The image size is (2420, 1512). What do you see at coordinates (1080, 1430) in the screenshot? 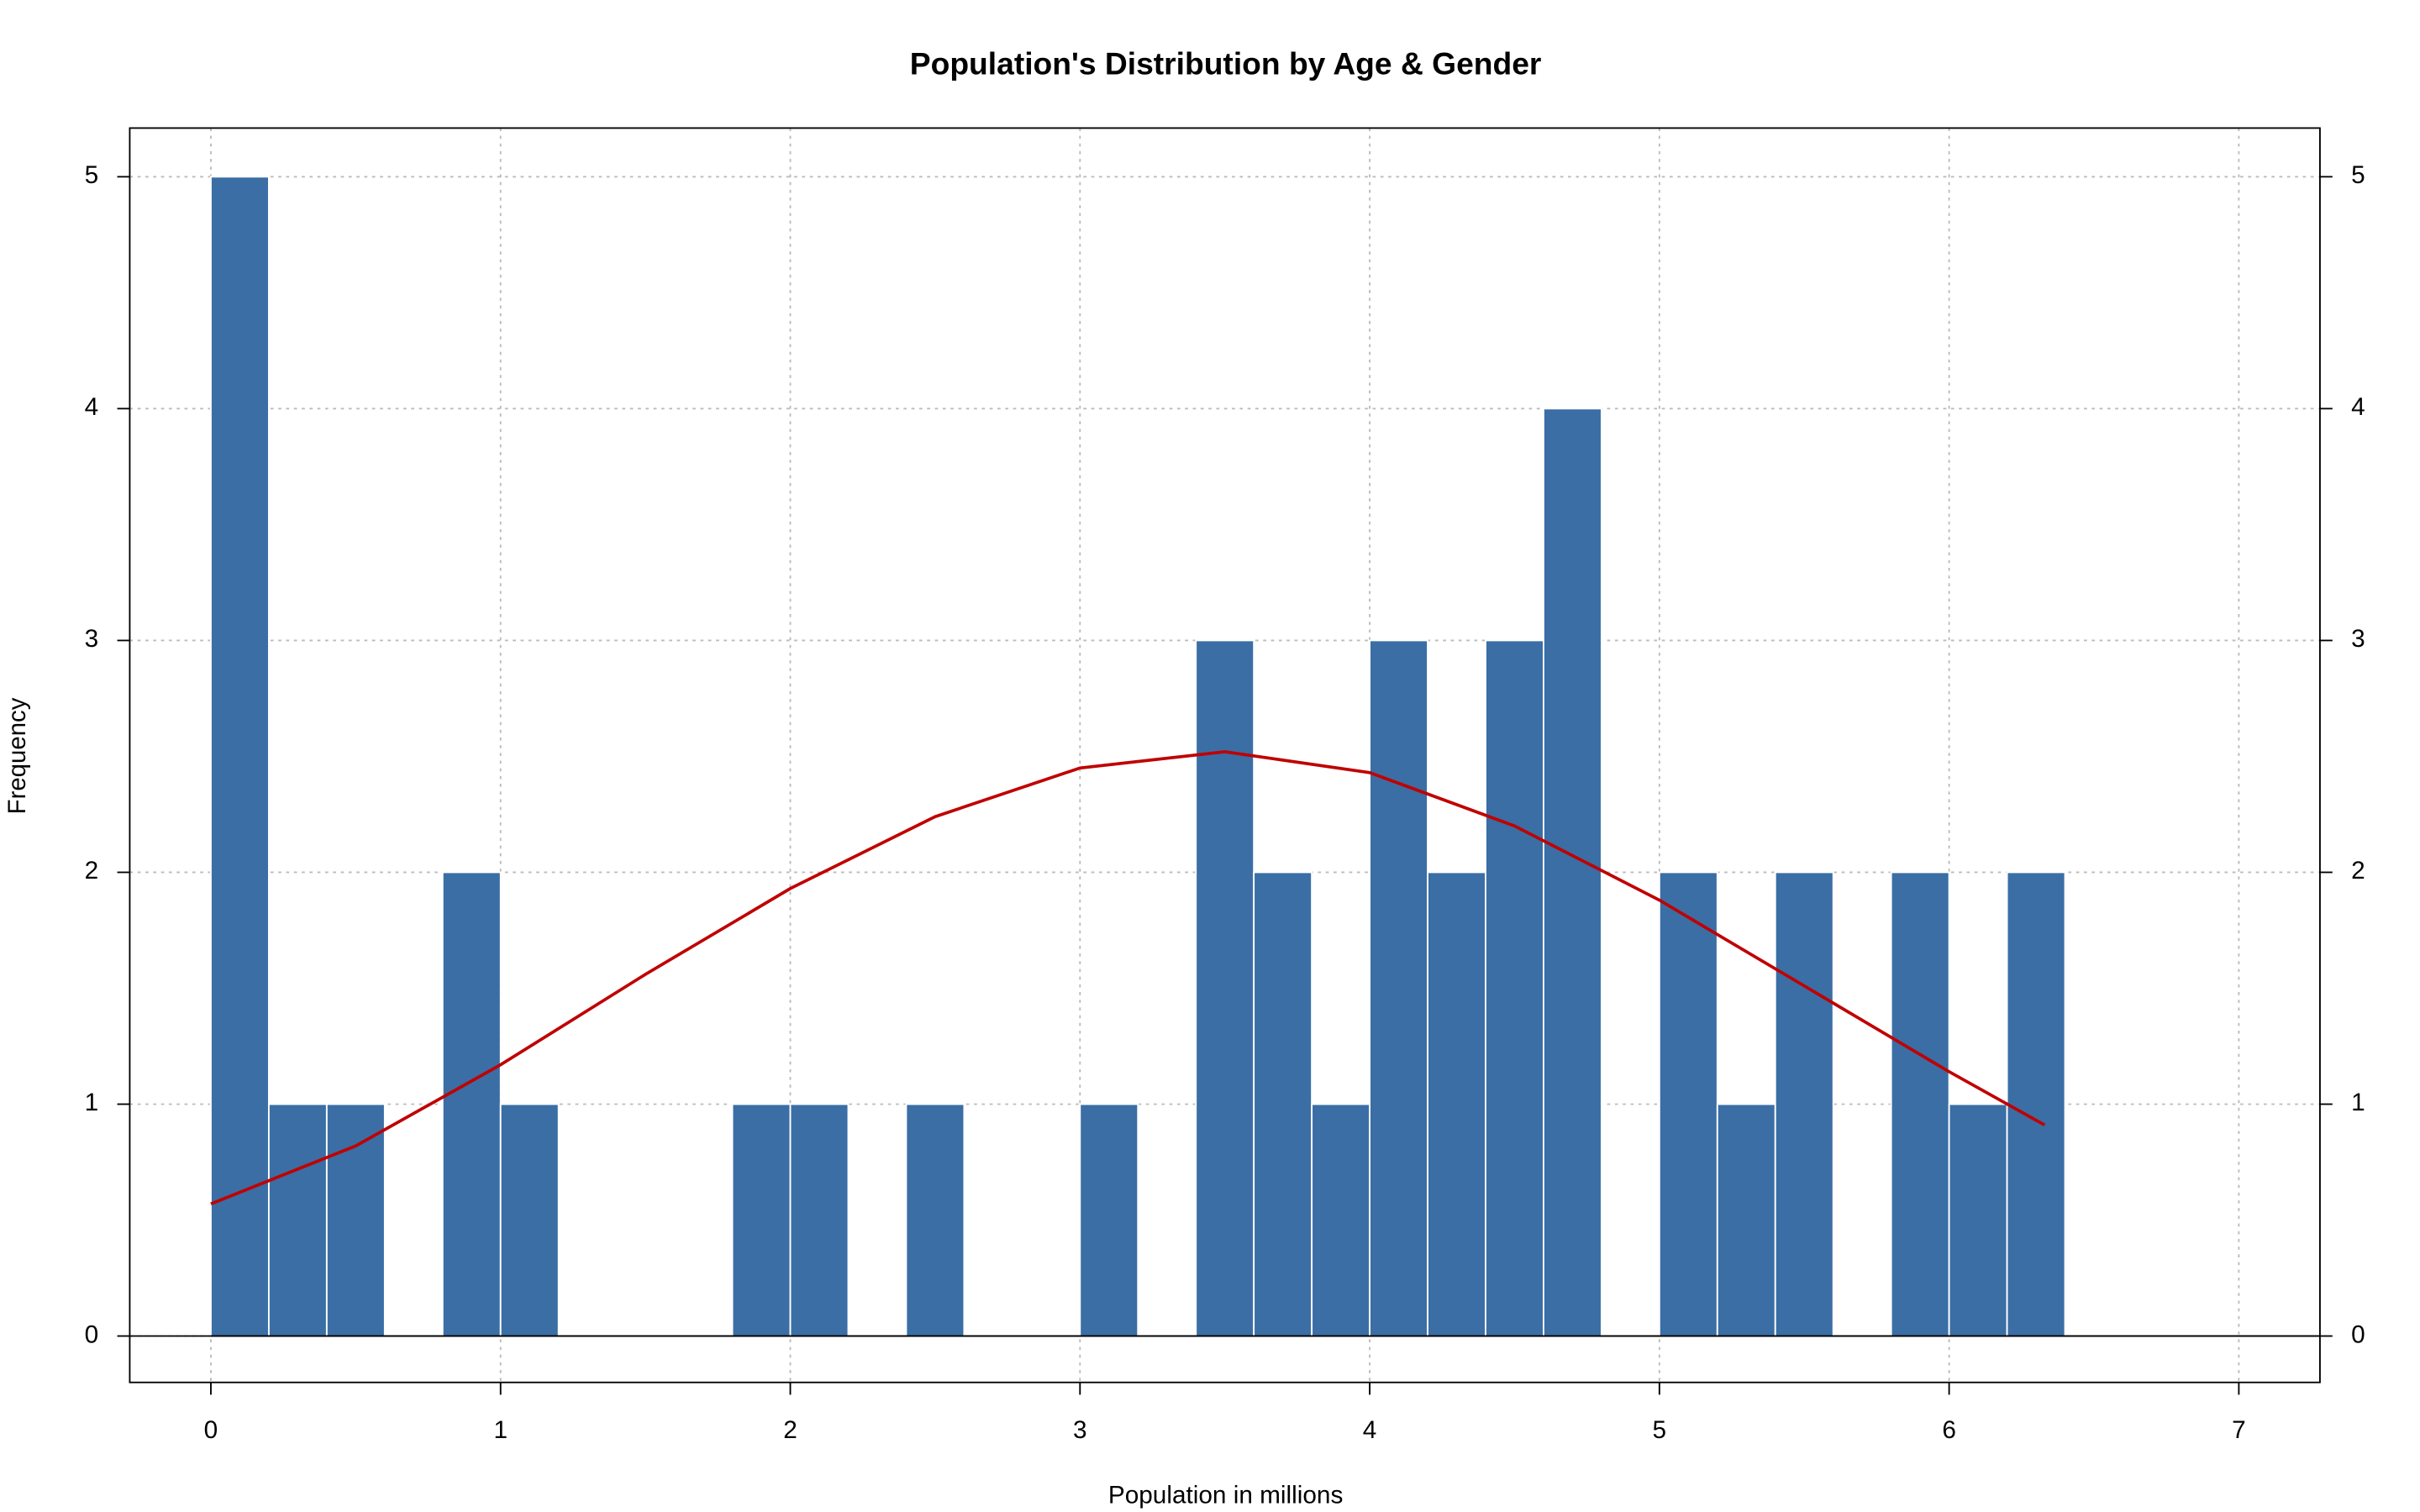
I see `x-tick-label: 3` at bounding box center [1080, 1430].